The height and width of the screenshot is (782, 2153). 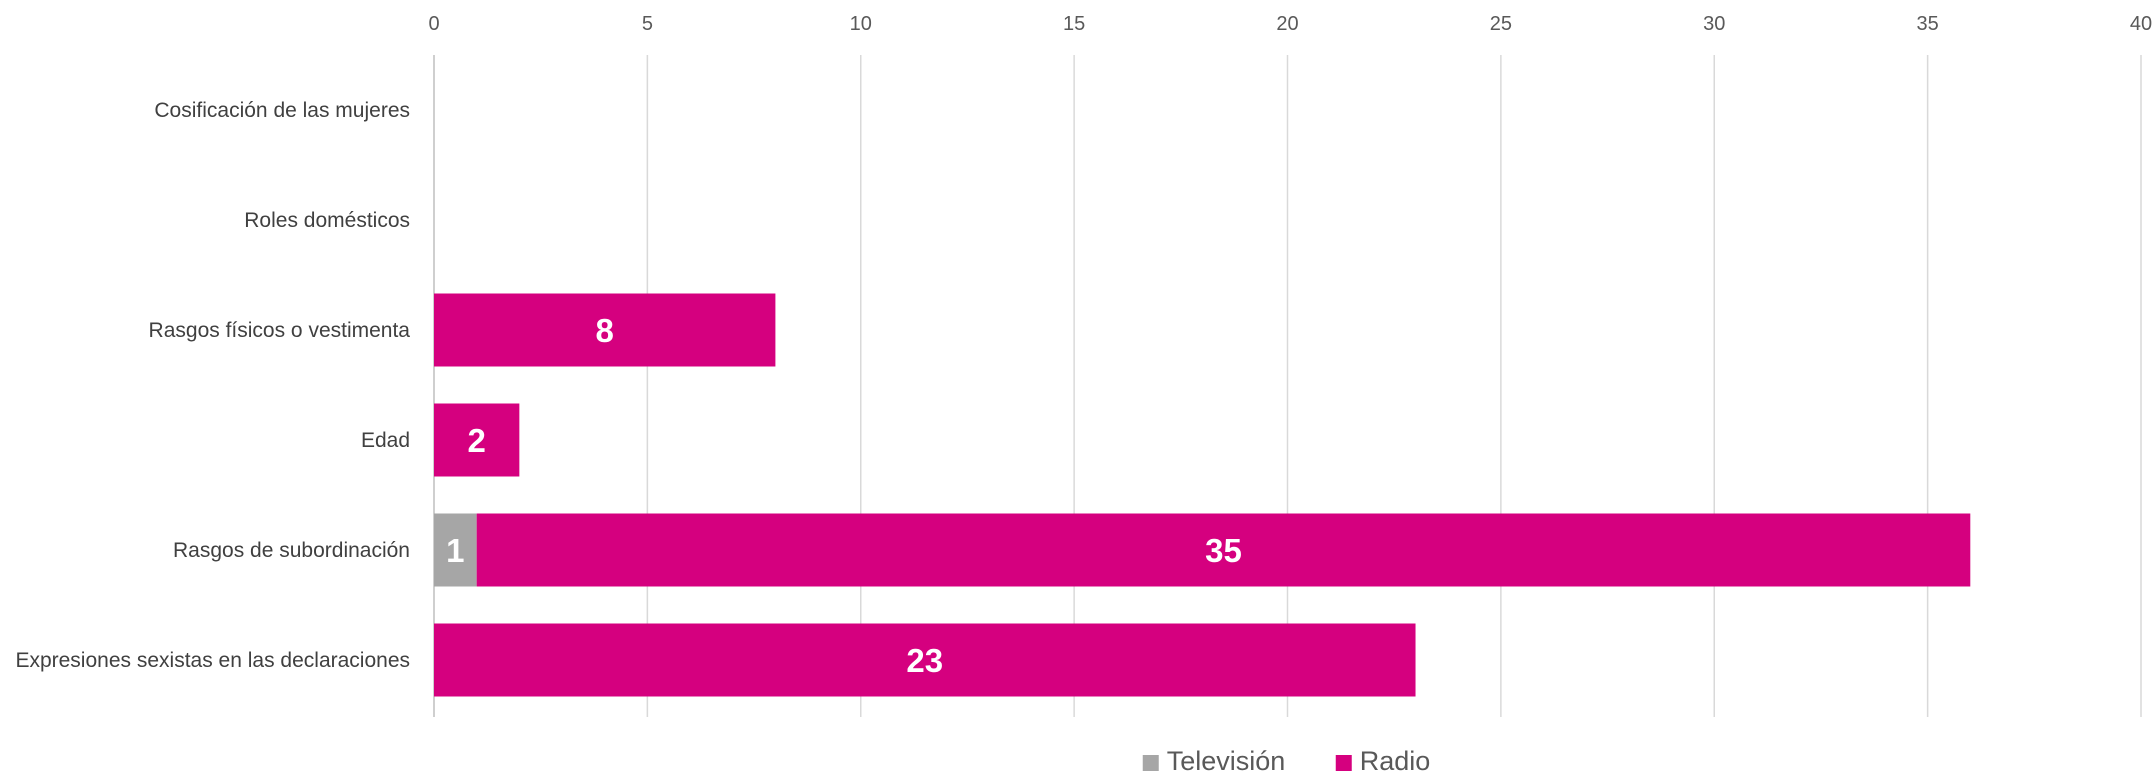 What do you see at coordinates (861, 24) in the screenshot?
I see `x-tick-label: 10` at bounding box center [861, 24].